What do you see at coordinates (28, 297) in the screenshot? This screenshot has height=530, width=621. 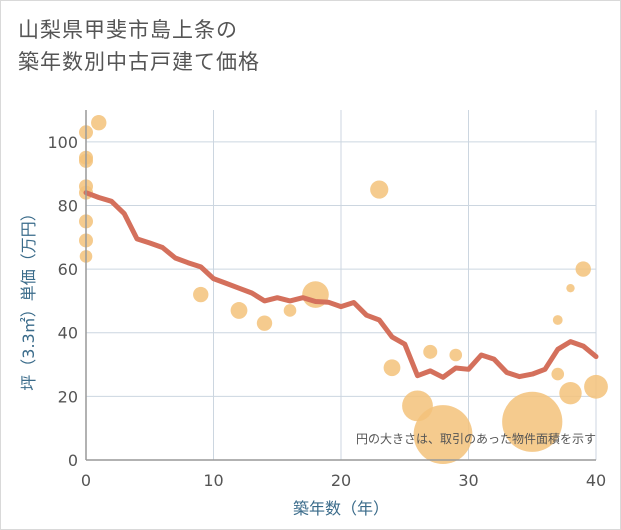 I see `y-axis-label: 坪（3.3㎡）単価（万円）` at bounding box center [28, 297].